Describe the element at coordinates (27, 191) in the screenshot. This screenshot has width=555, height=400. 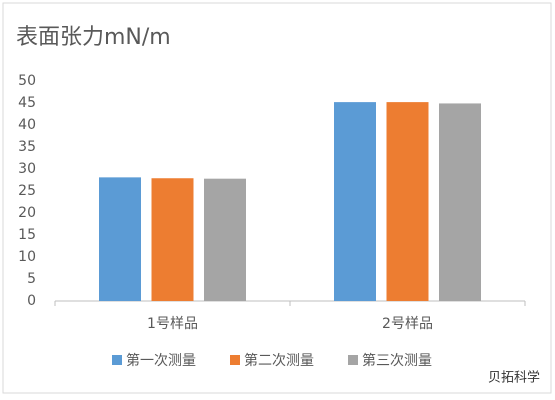
I see `y-tick-label: 25` at that location.